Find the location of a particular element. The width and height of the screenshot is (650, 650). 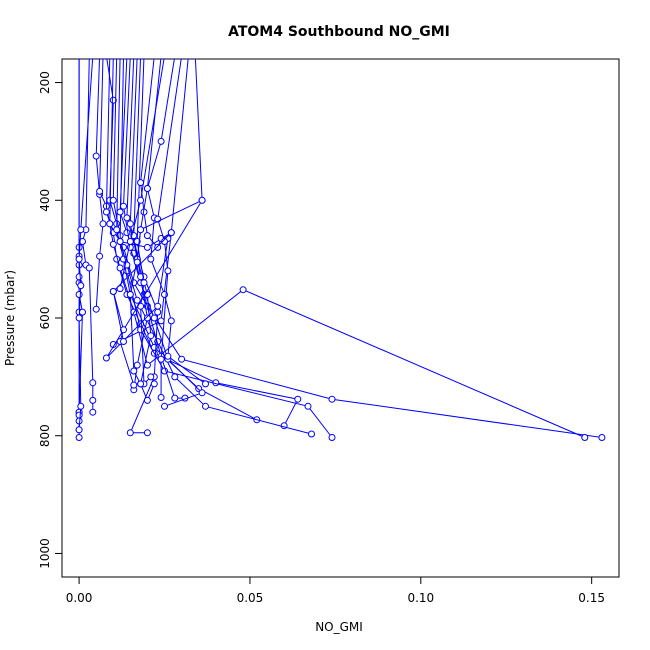

x-tick-label: 0.00 is located at coordinates (79, 598).